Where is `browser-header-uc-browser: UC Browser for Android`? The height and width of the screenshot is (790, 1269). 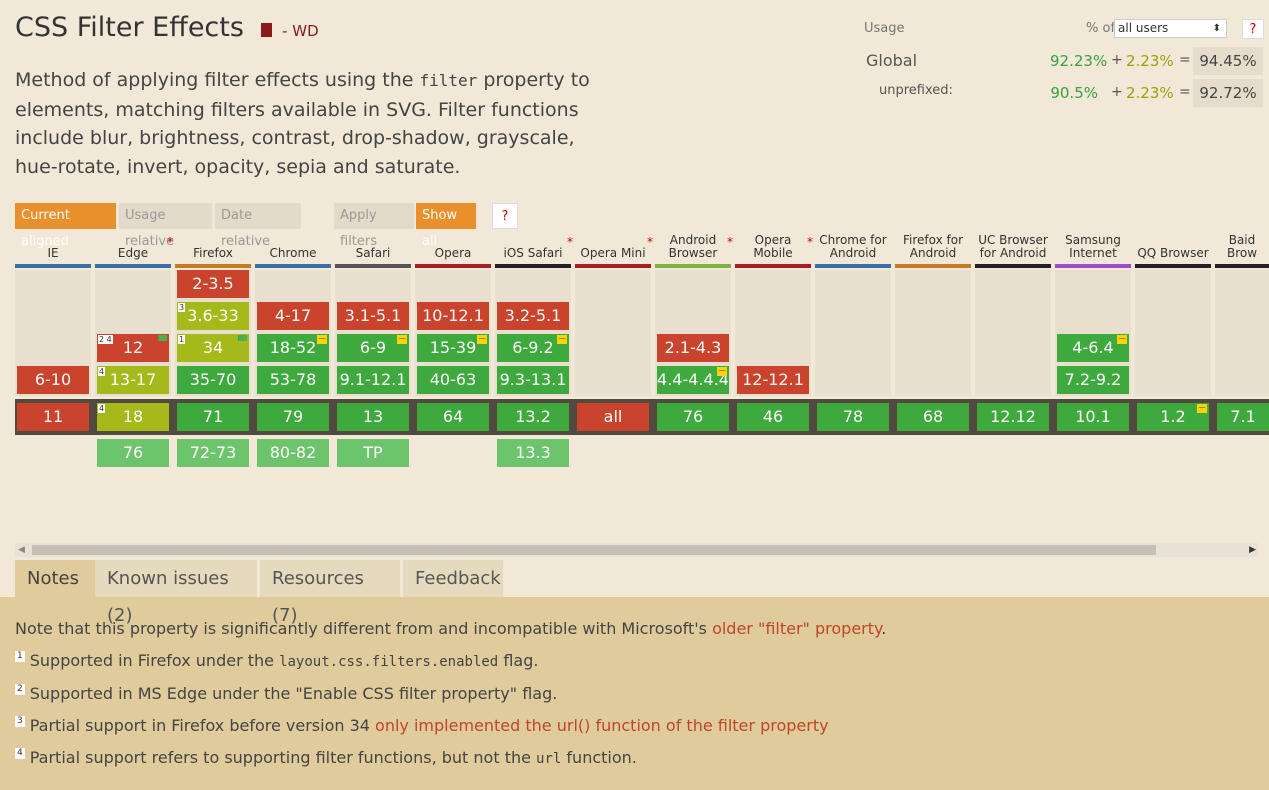
browser-header-uc-browser: UC Browser for Android is located at coordinates (1013, 251).